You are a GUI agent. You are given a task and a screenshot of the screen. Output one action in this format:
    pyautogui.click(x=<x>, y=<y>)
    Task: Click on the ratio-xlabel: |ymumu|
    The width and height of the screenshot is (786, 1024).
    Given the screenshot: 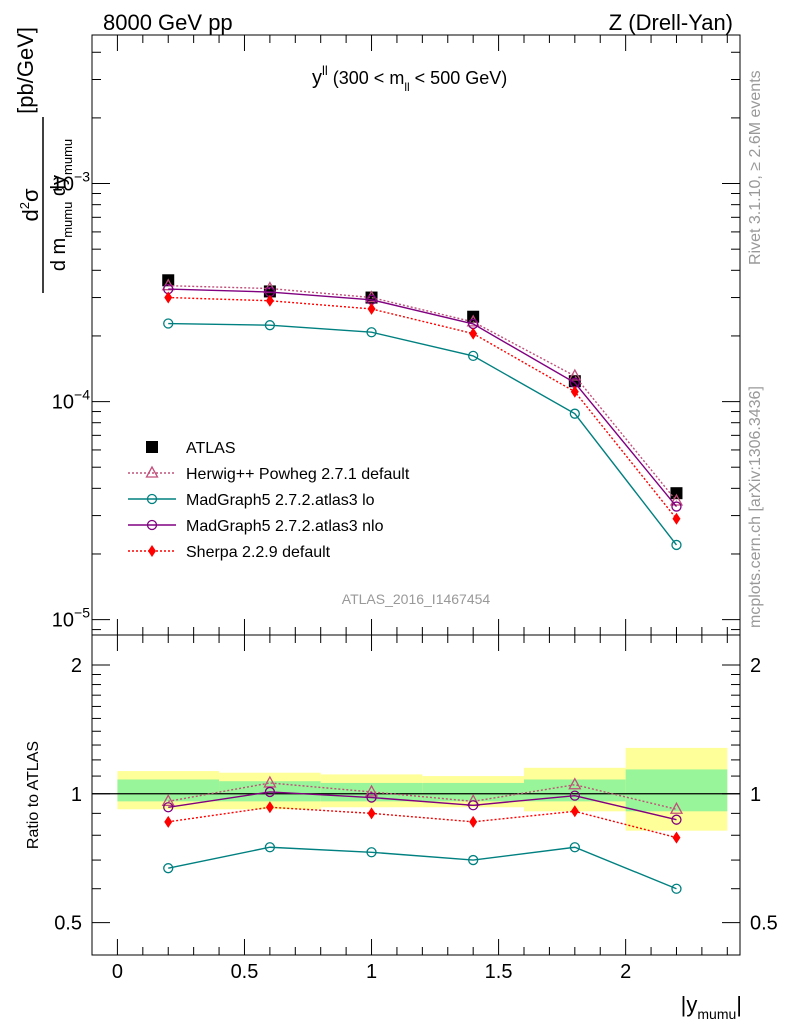 What is the action you would take?
    pyautogui.click(x=711, y=1007)
    